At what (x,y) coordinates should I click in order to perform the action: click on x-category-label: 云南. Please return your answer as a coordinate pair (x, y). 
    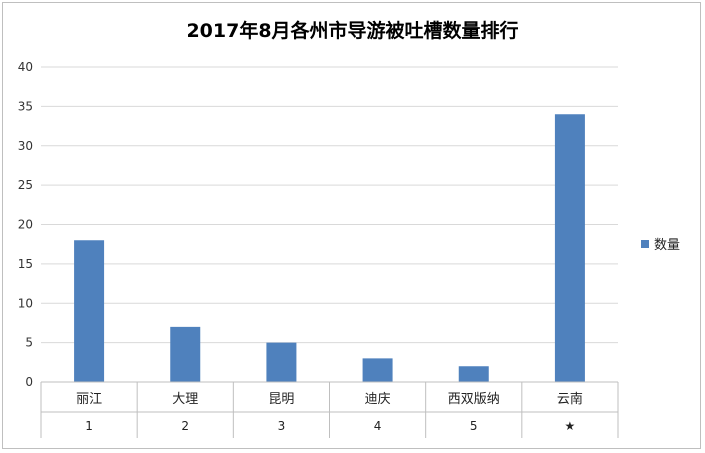
    Looking at the image, I should click on (570, 399).